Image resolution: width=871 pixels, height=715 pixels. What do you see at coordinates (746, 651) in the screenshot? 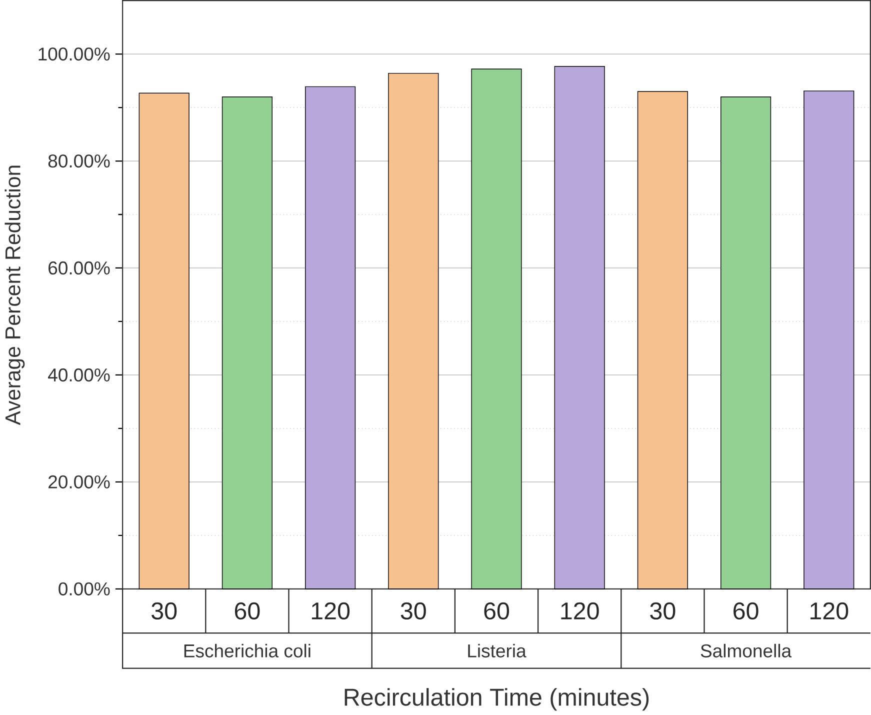
I see `x-tick-label: Salmonella` at bounding box center [746, 651].